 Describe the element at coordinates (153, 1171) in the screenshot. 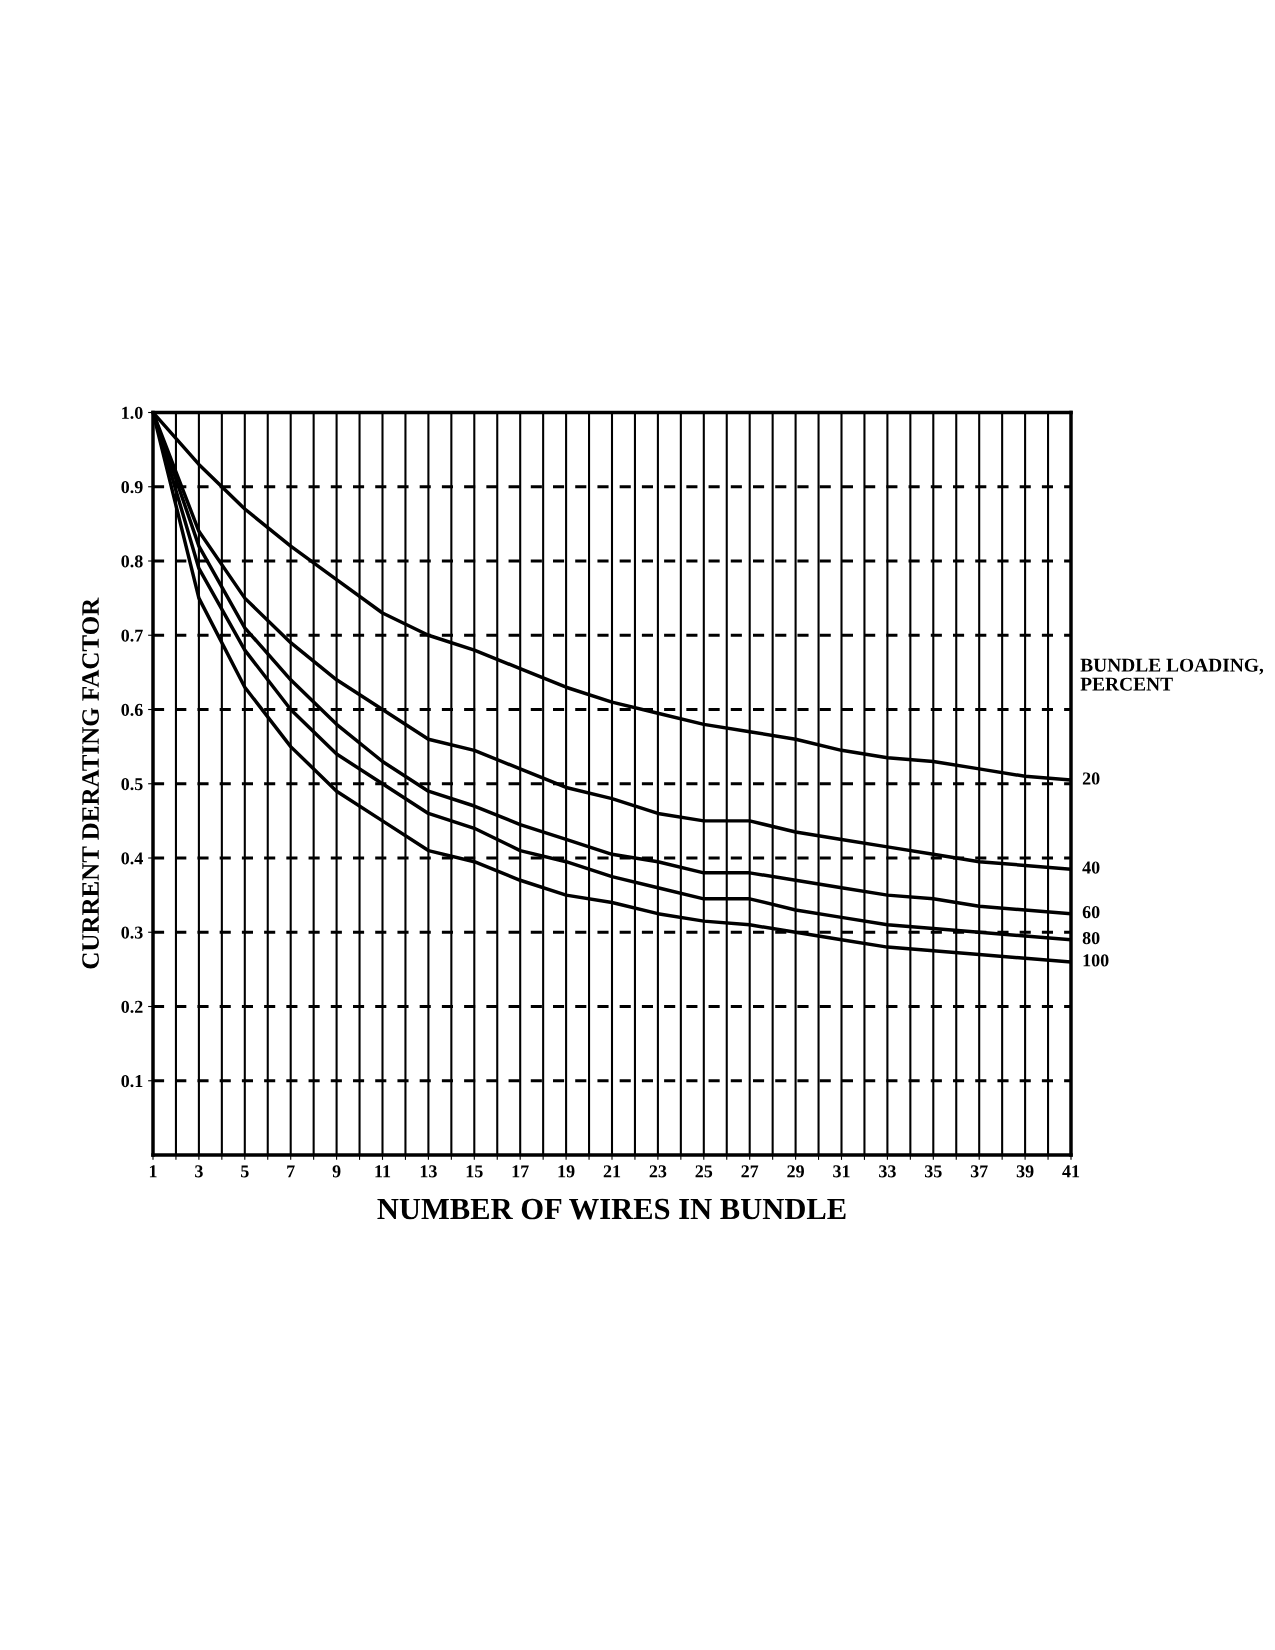

I see `x-tick-label: 1` at that location.